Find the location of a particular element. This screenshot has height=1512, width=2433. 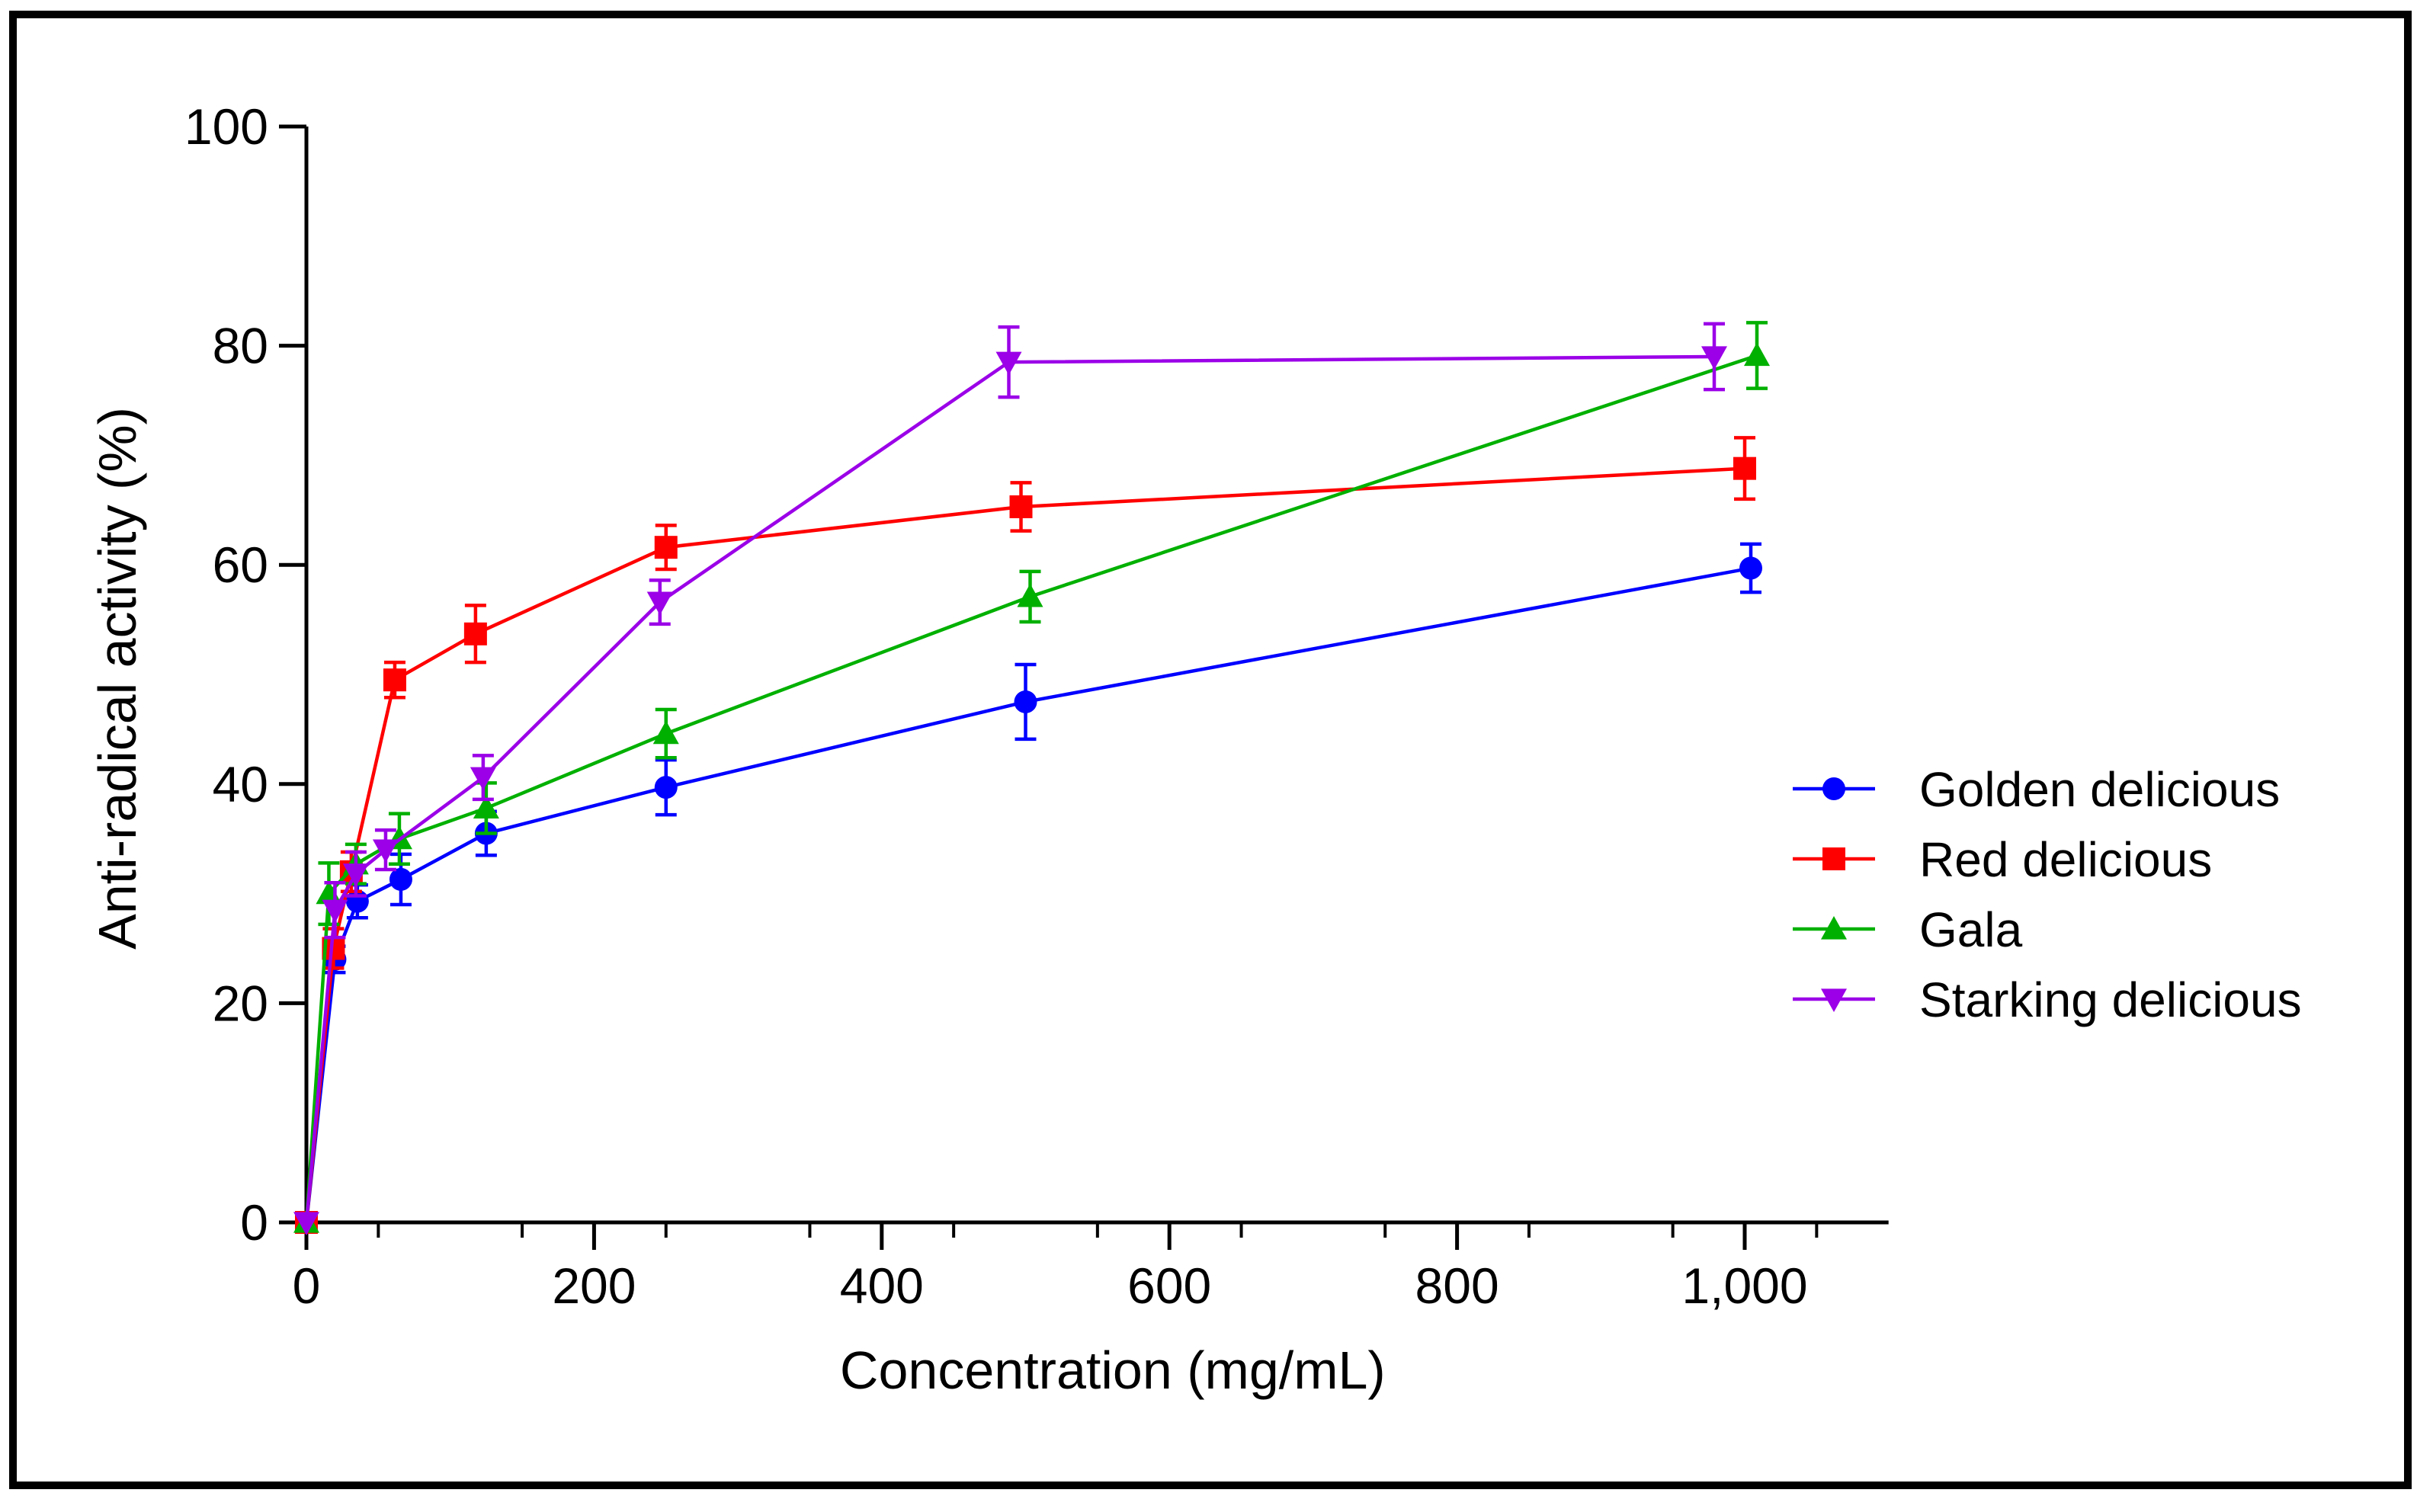

legend-item: Gala is located at coordinates (1908, 929).